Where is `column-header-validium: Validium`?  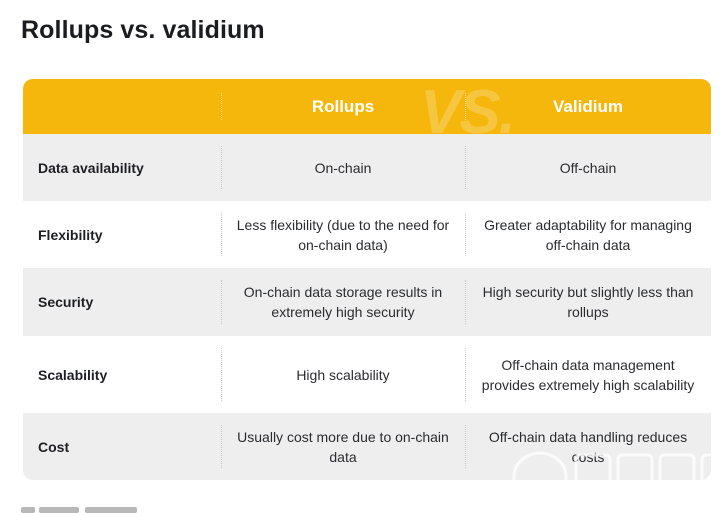 column-header-validium: Validium is located at coordinates (588, 106).